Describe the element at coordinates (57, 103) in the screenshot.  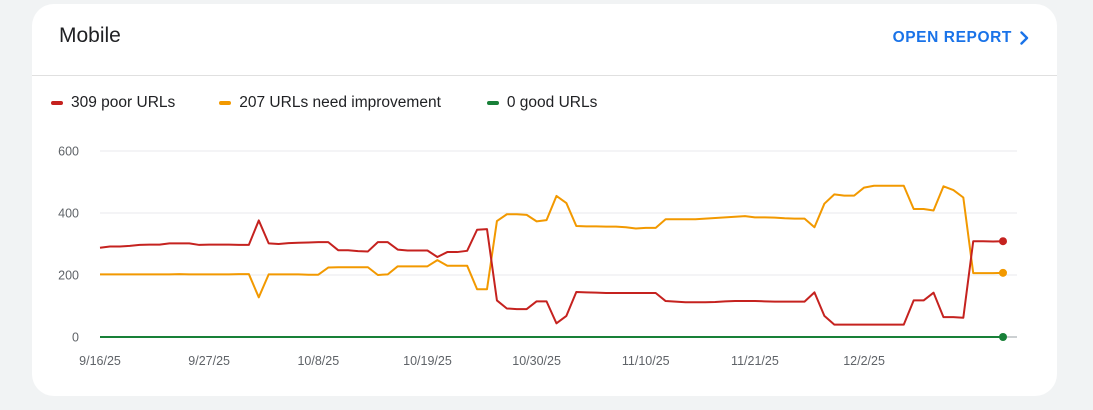
I see `legend-swatch-poor` at that location.